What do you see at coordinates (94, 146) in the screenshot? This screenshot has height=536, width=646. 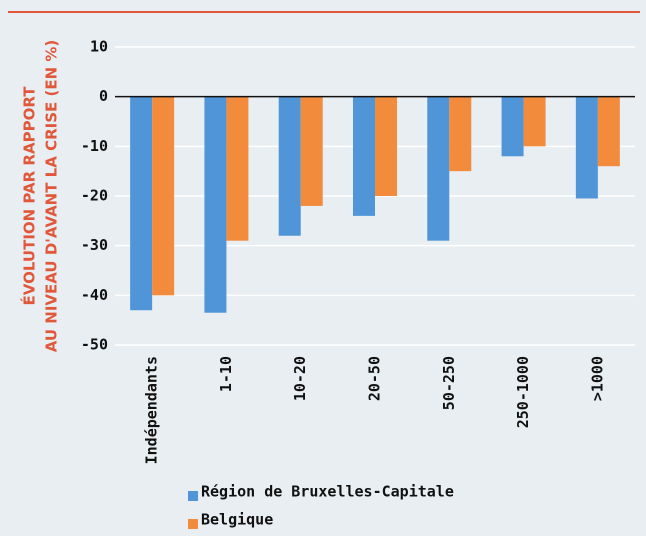 I see `y-tick-label: -10` at bounding box center [94, 146].